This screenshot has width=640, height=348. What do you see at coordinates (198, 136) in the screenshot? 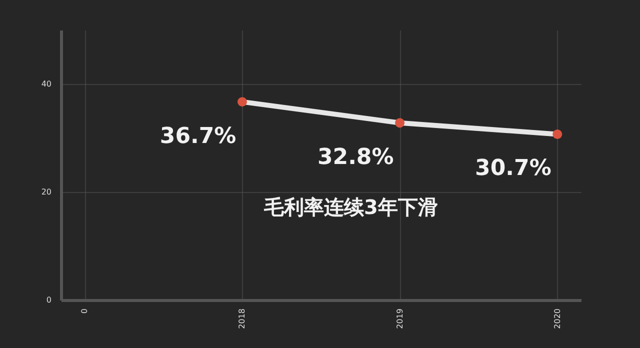
I see `data-label: 36.7%` at bounding box center [198, 136].